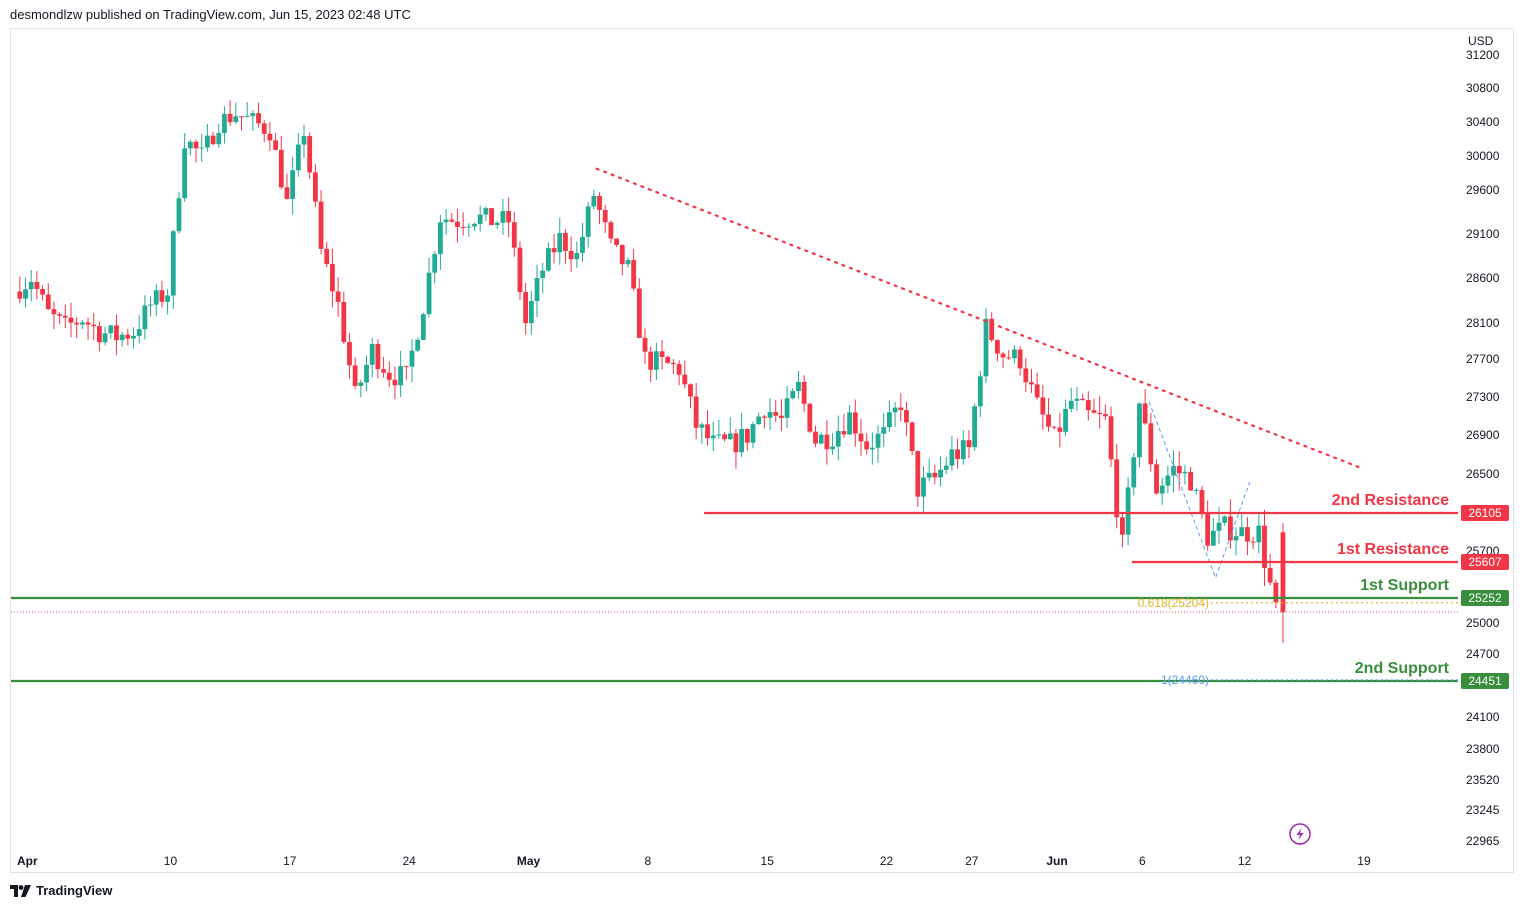 The height and width of the screenshot is (909, 1524). What do you see at coordinates (529, 861) in the screenshot?
I see `time-tick-label: May` at bounding box center [529, 861].